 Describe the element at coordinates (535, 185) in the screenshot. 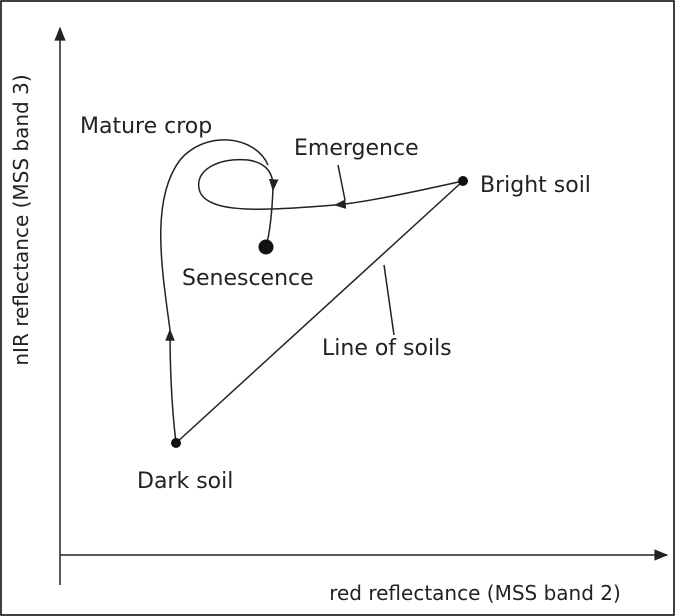

I see `node-label: Bright soil` at that location.